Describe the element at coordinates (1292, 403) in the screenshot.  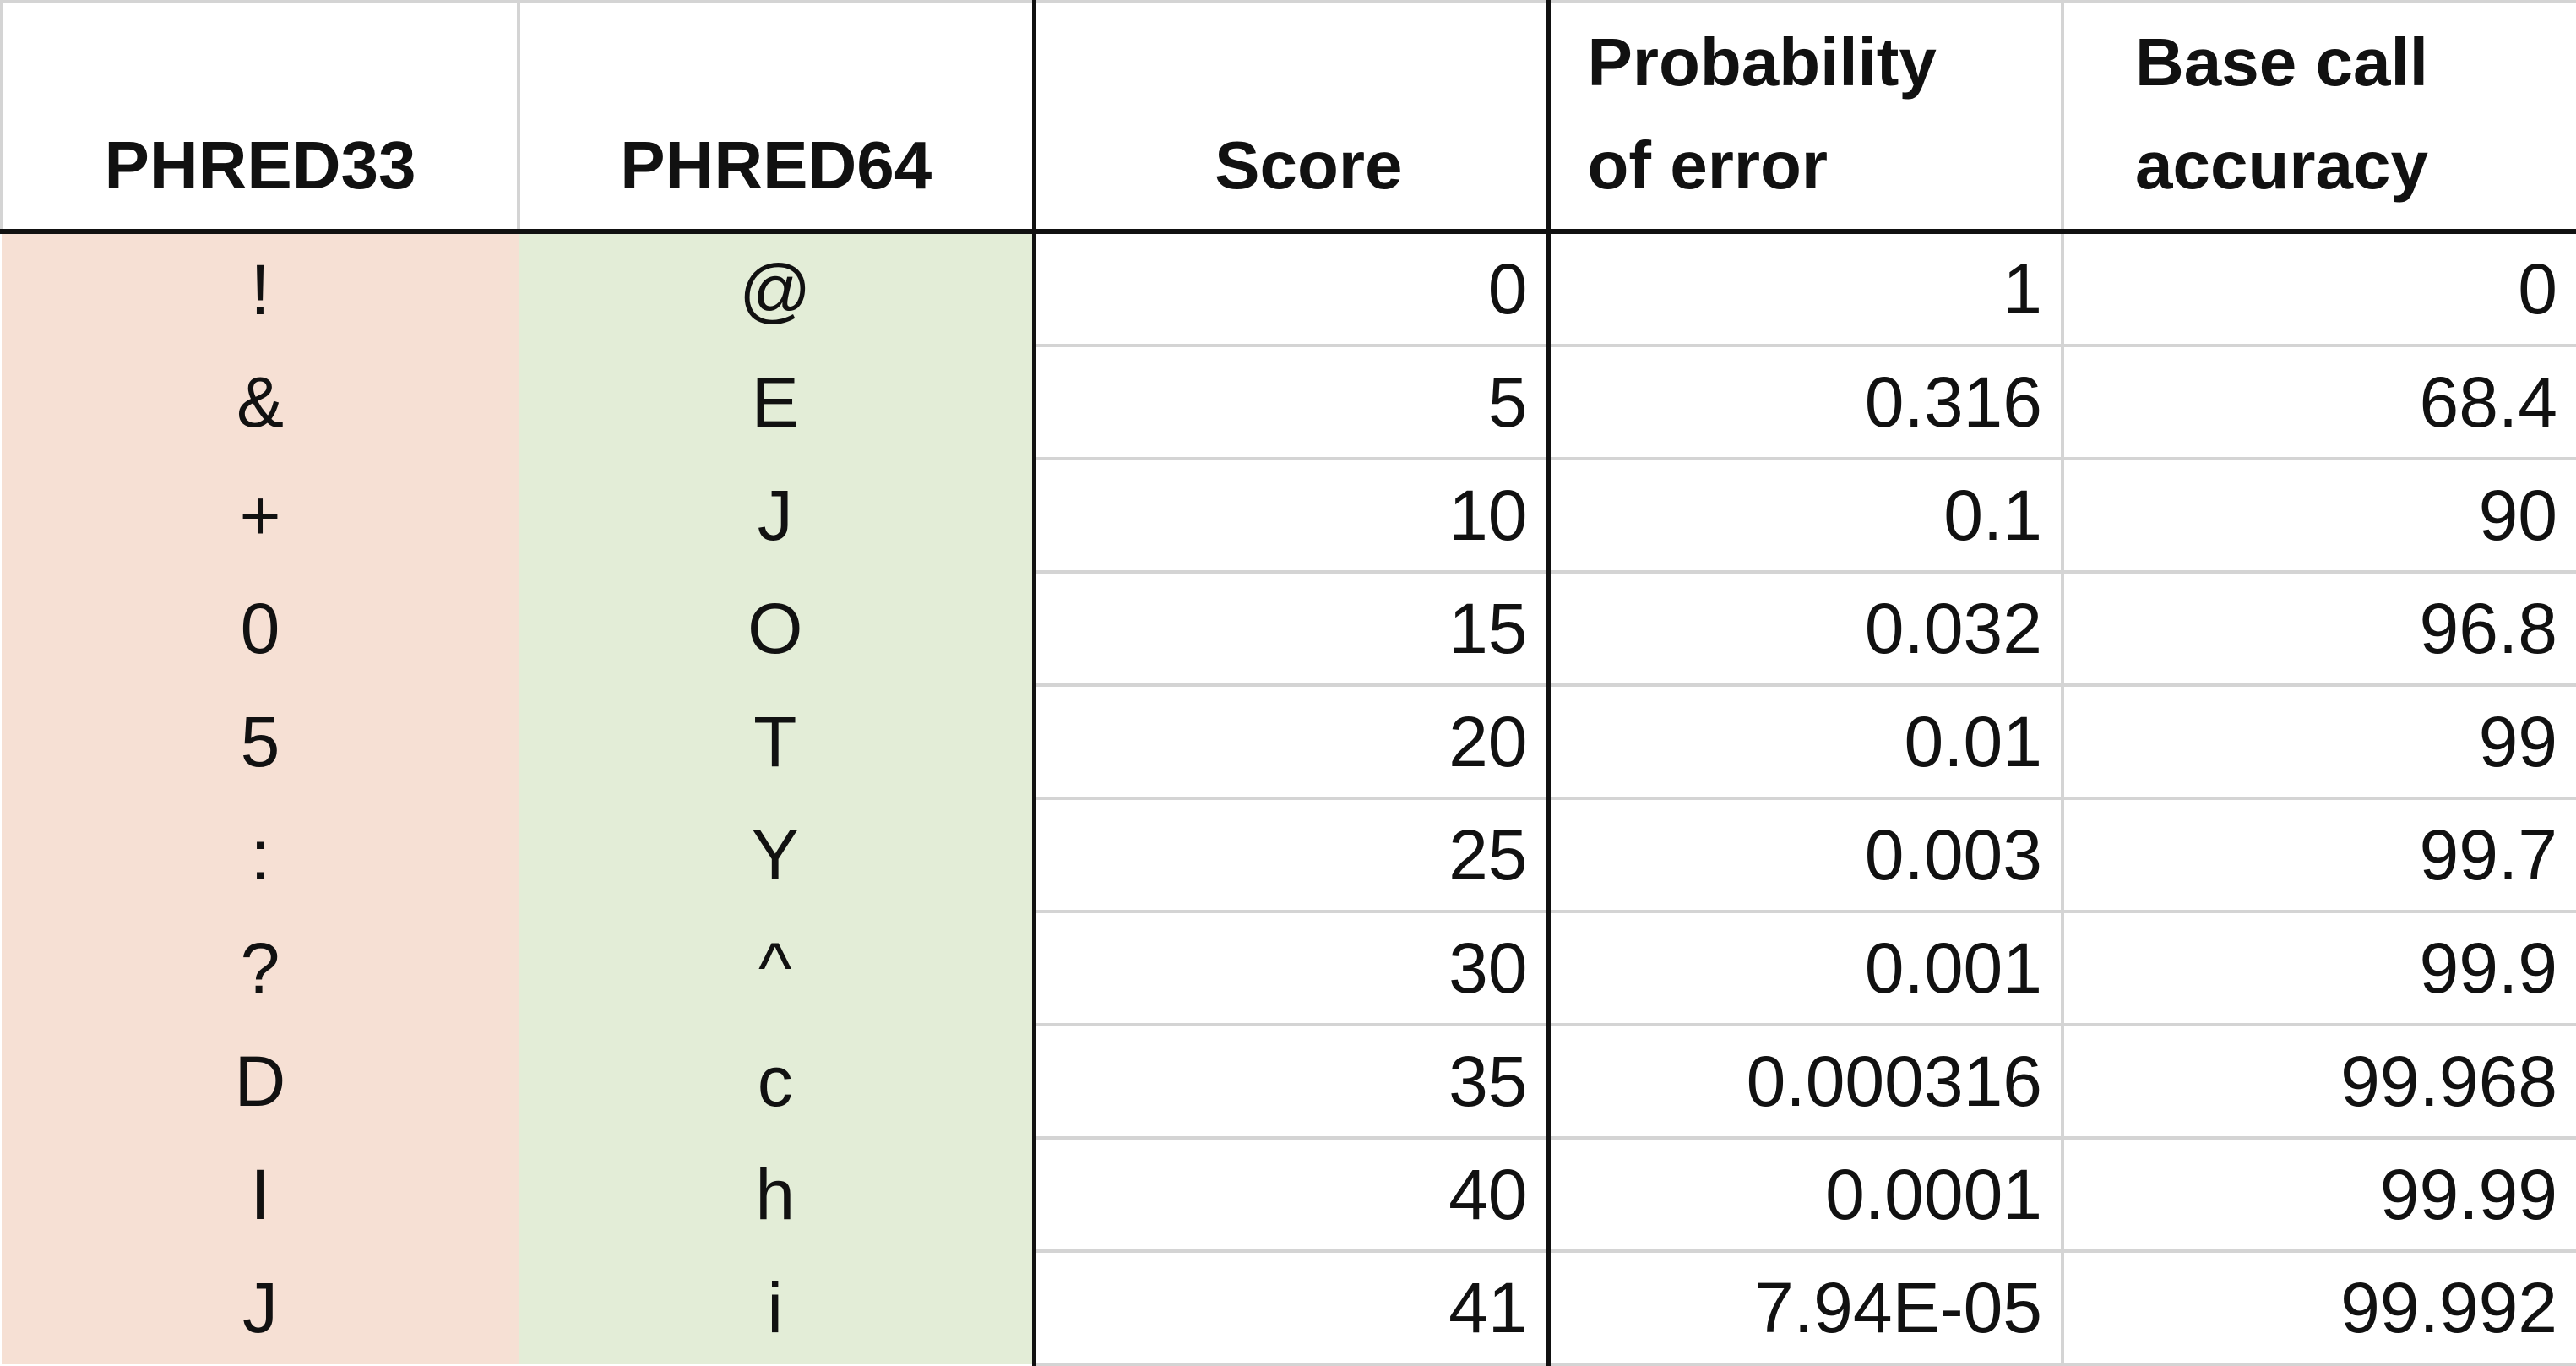
I see `cell-score: 5` at that location.